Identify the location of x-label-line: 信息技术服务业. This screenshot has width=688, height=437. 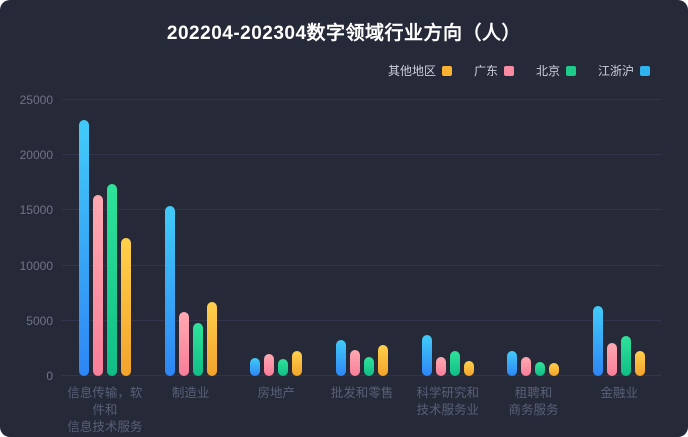
(105, 428).